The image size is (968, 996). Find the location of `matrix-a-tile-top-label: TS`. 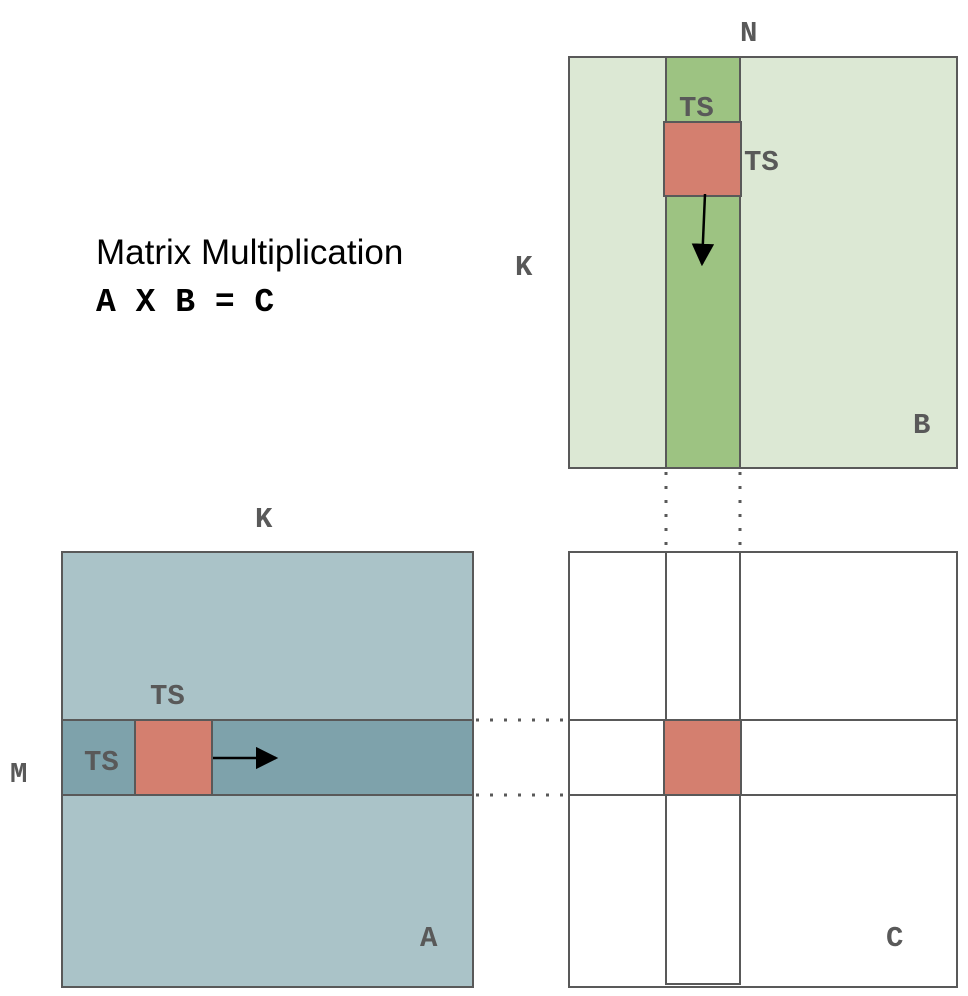

matrix-a-tile-top-label: TS is located at coordinates (167, 696).